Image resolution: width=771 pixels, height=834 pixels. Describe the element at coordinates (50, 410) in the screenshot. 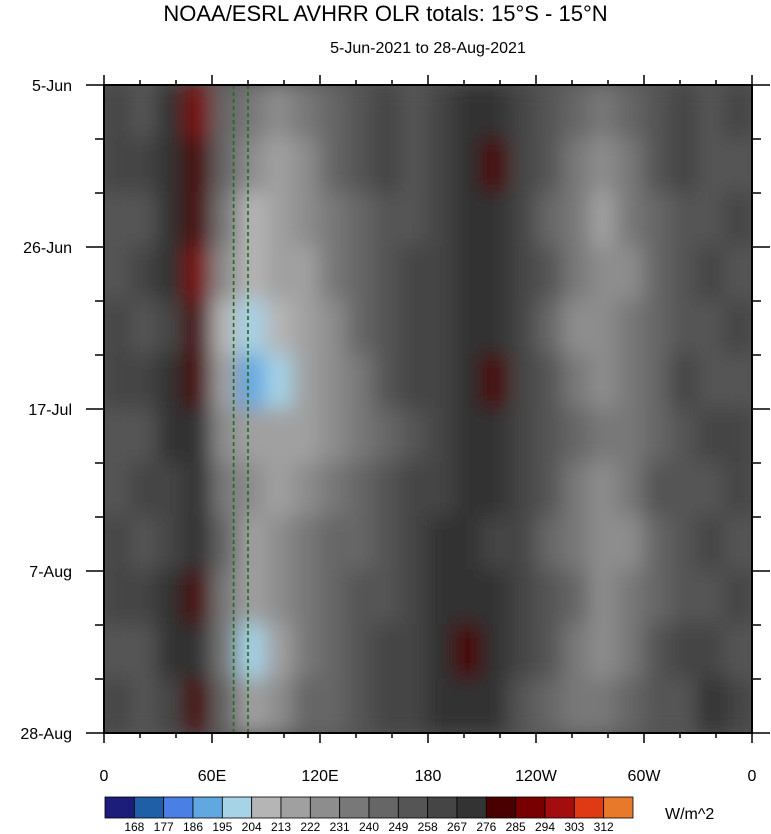

I see `y-tick-label: 17-Jul` at that location.